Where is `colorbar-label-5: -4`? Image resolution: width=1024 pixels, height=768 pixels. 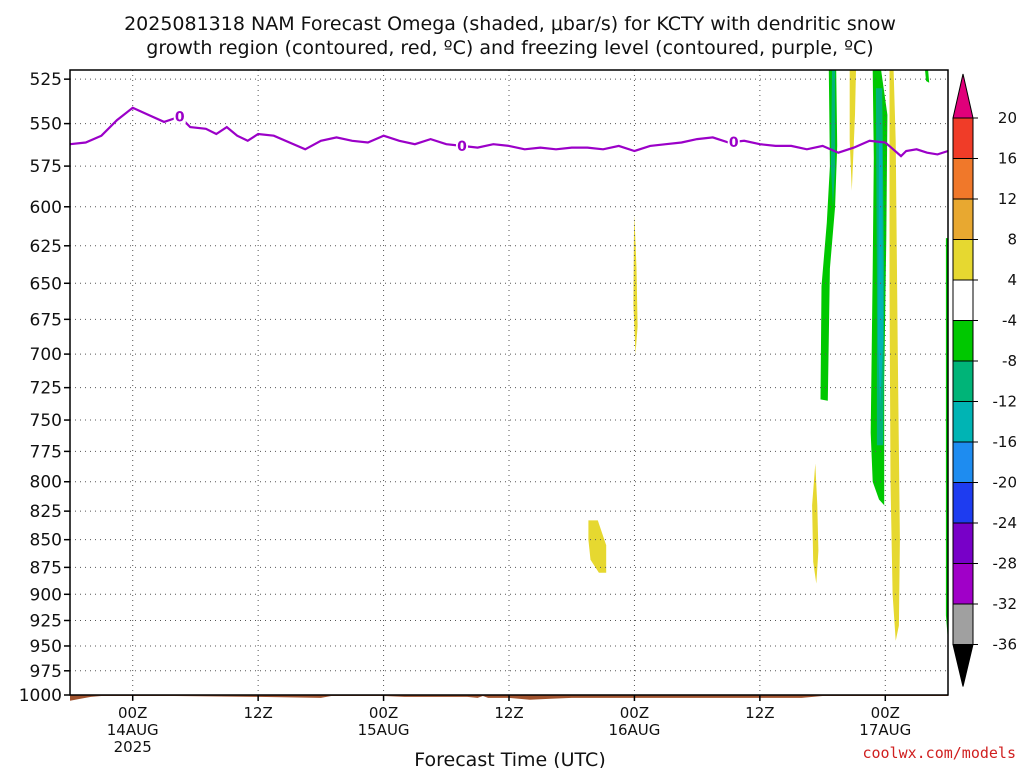
colorbar-label-5: -4 is located at coordinates (1009, 321).